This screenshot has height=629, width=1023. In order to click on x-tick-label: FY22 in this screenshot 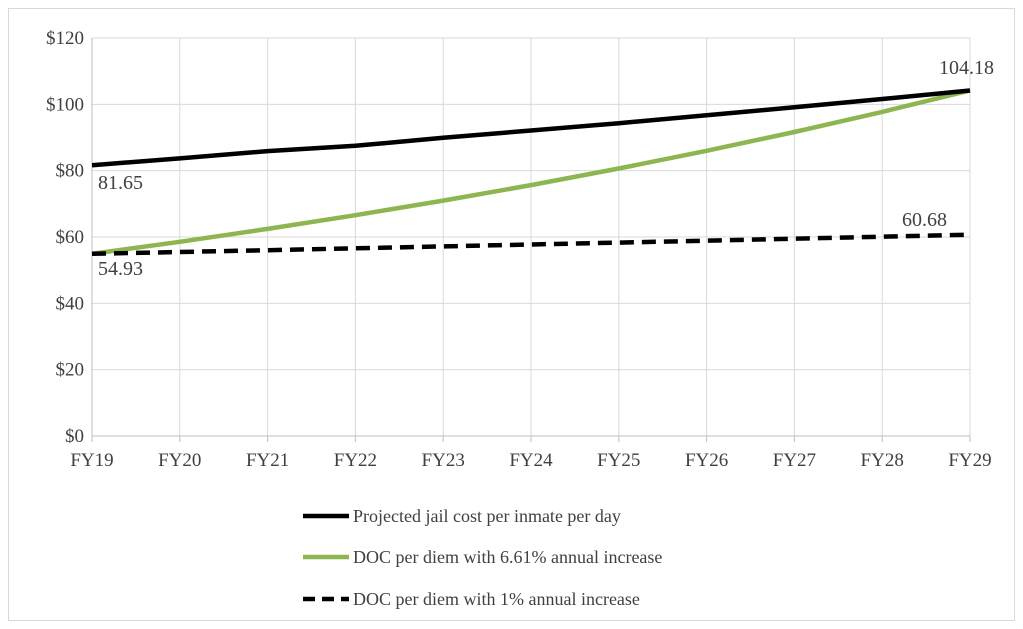, I will do `click(355, 460)`.